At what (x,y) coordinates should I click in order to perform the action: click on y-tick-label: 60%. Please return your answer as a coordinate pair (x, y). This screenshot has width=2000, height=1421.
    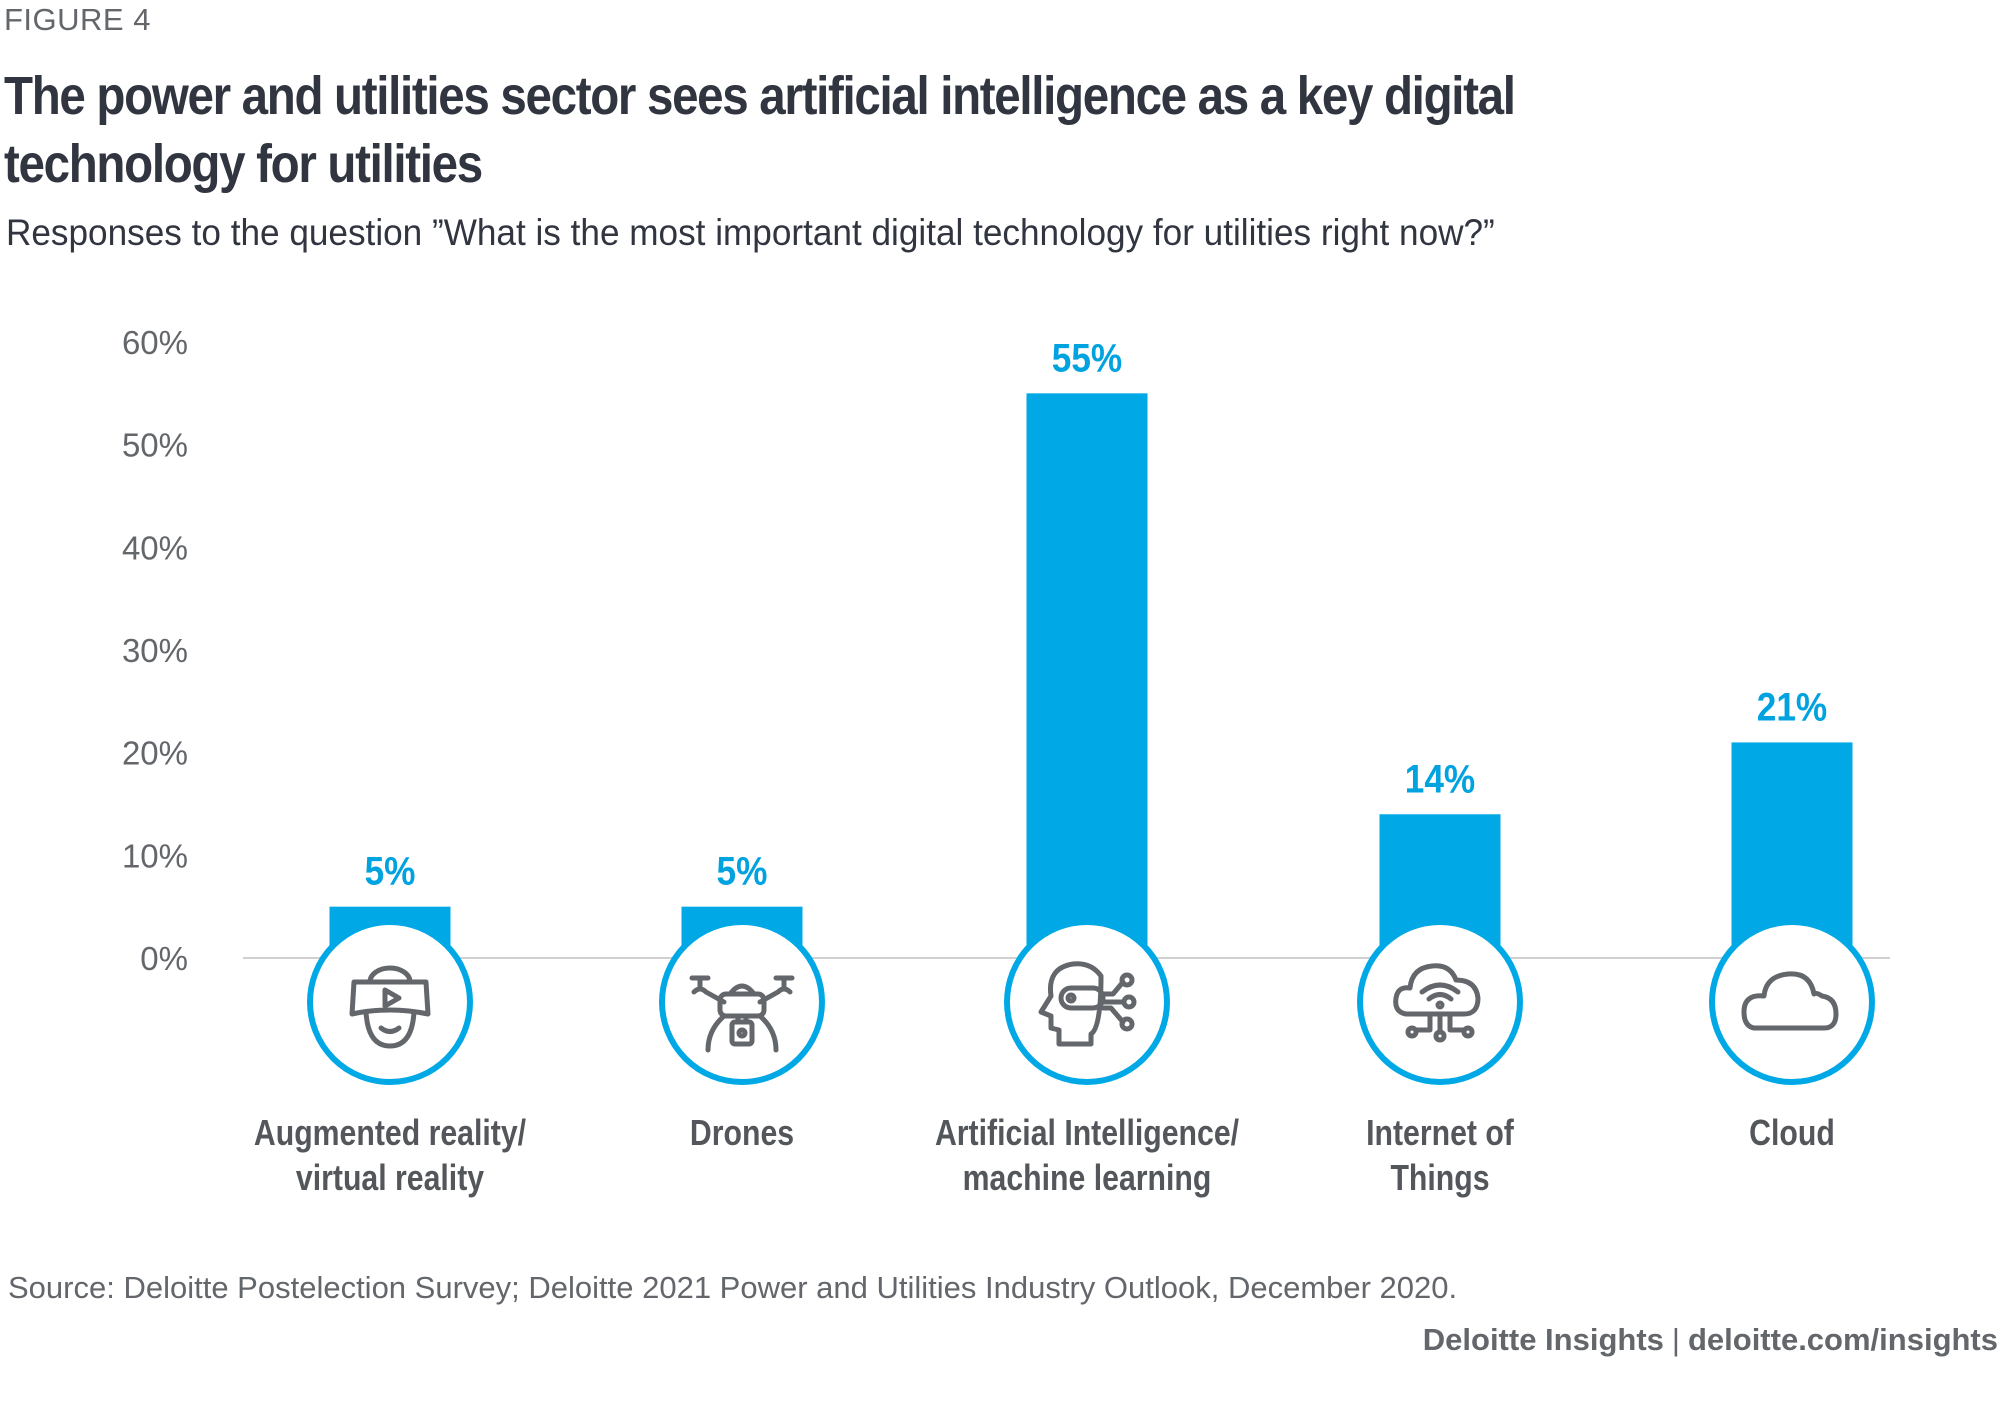
    Looking at the image, I should click on (155, 342).